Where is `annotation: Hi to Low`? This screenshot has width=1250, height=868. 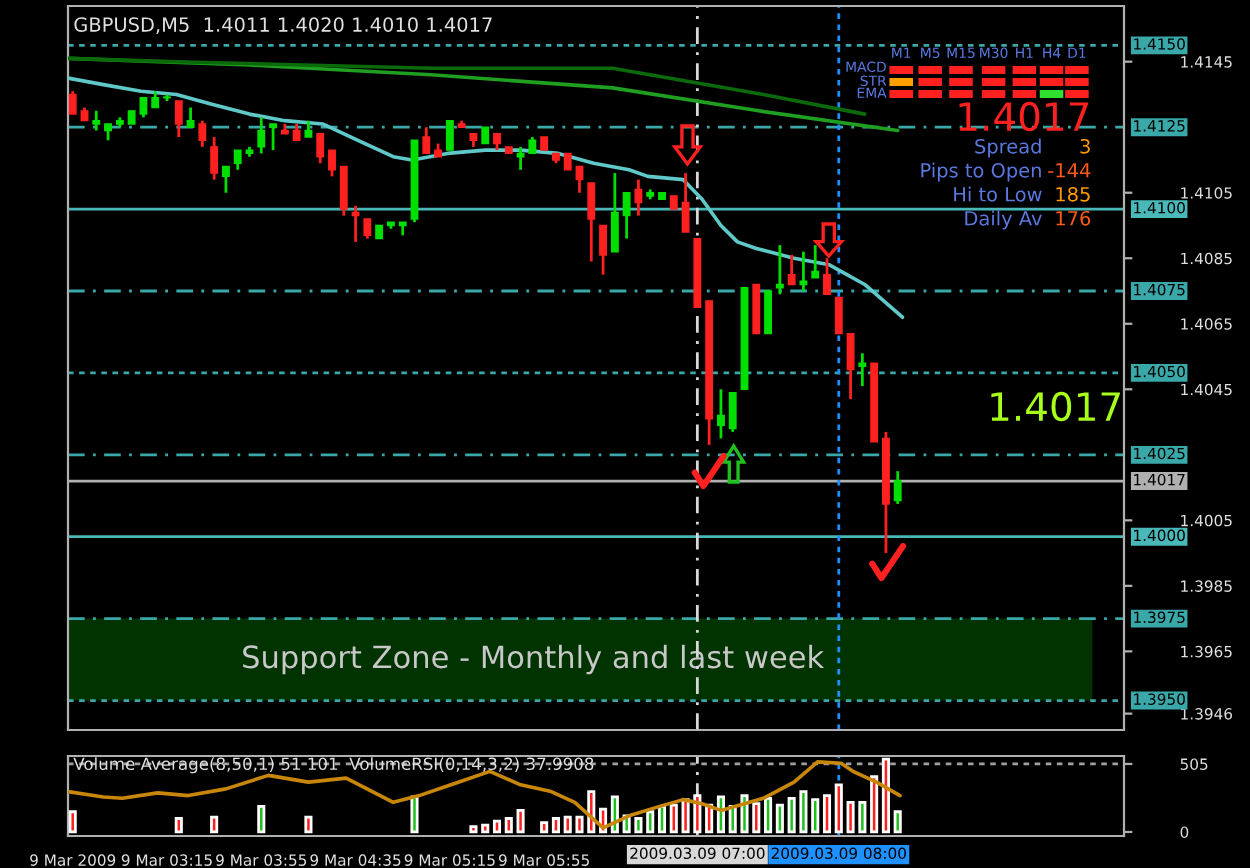 annotation: Hi to Low is located at coordinates (998, 194).